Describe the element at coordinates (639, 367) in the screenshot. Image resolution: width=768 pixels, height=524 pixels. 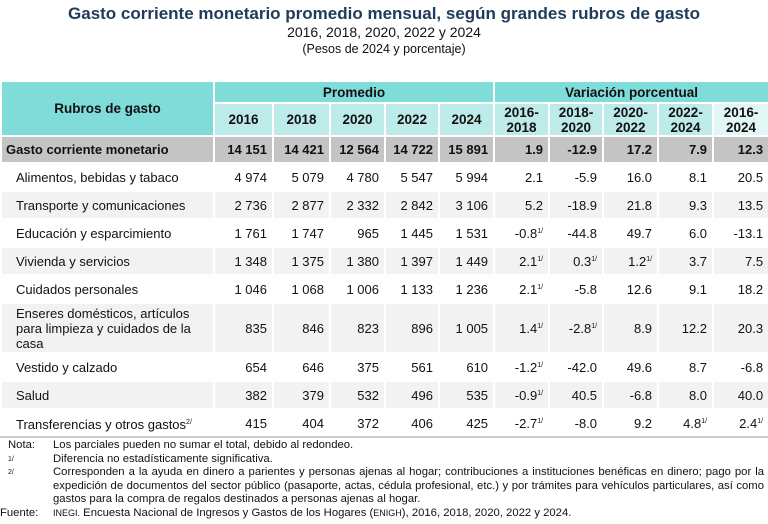
I see `var-value: 49.6` at that location.